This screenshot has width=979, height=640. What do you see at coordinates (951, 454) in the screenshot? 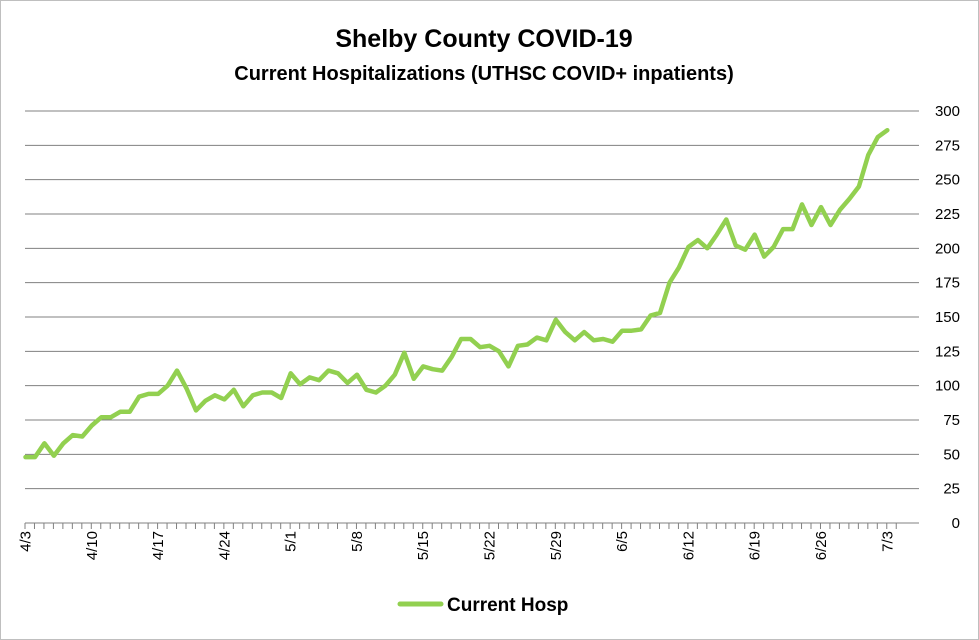
I see `y-tick-label: 50` at bounding box center [951, 454].